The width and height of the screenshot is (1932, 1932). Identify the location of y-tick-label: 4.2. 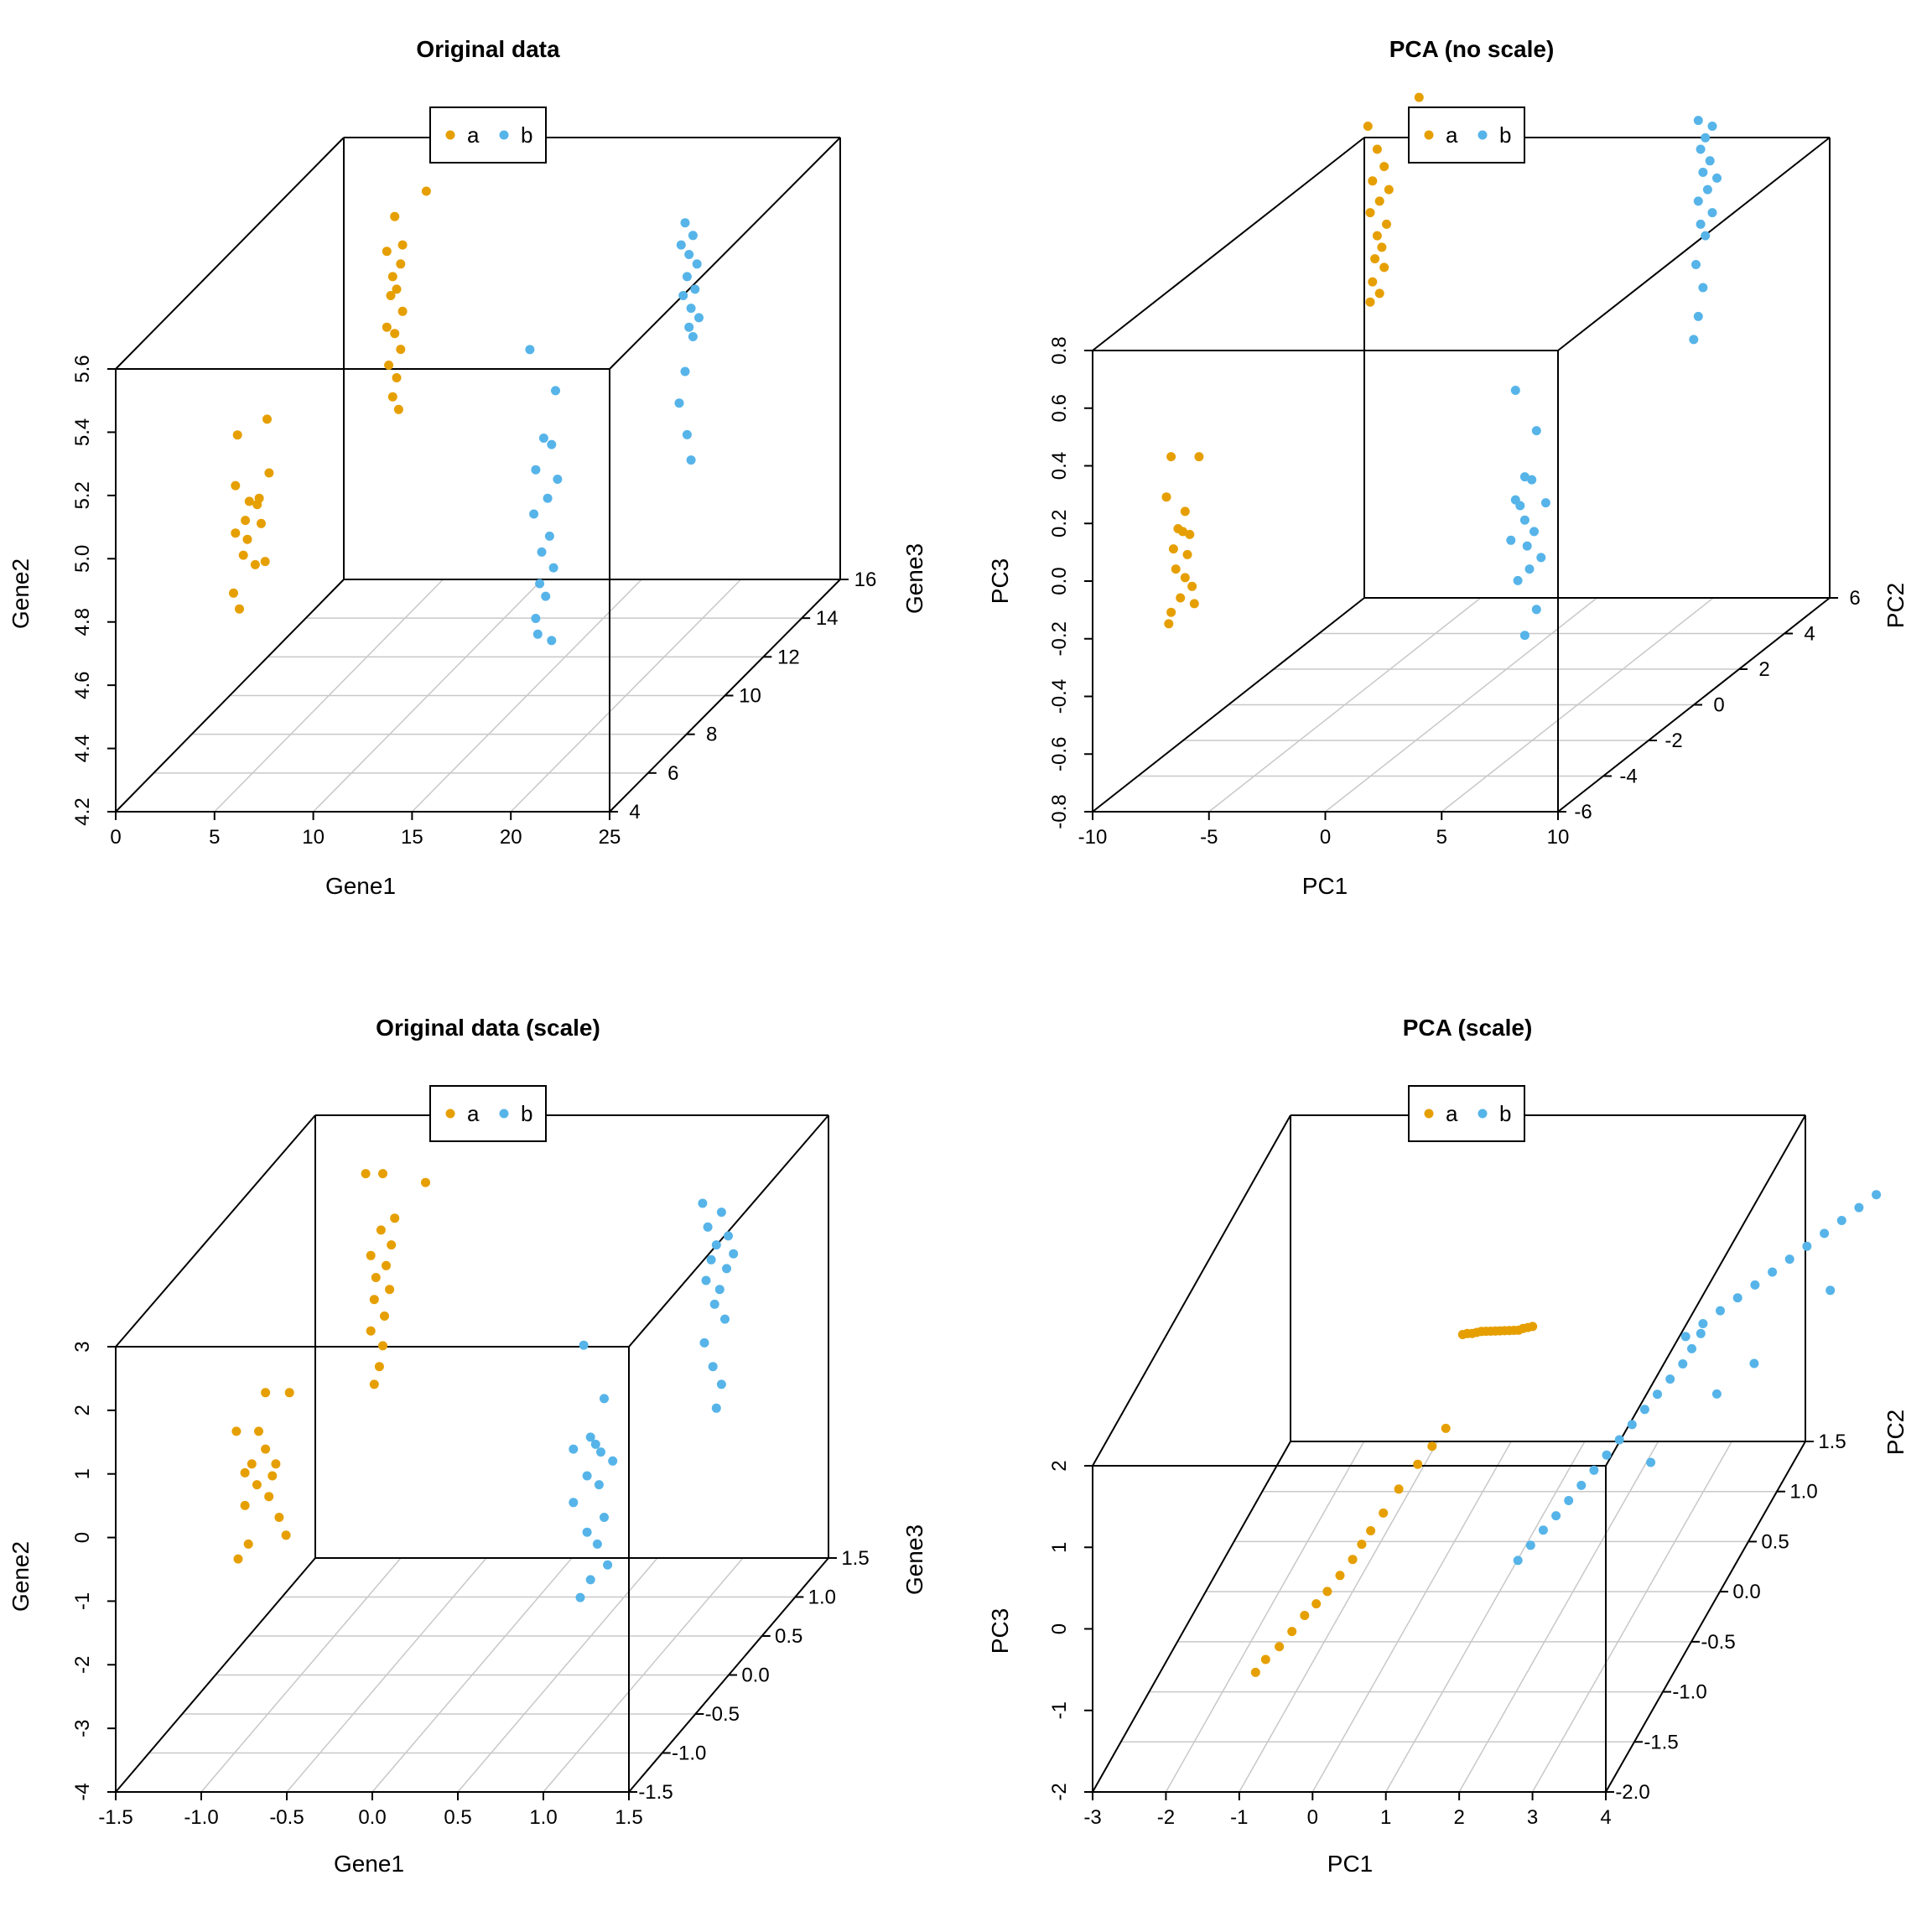
(82, 811).